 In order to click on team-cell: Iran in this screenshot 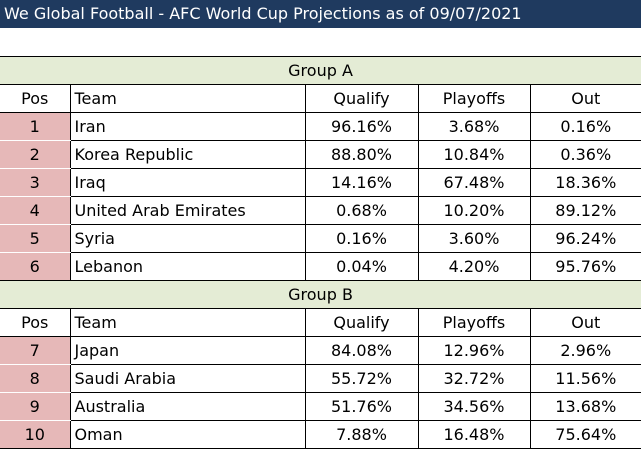, I will do `click(188, 126)`.